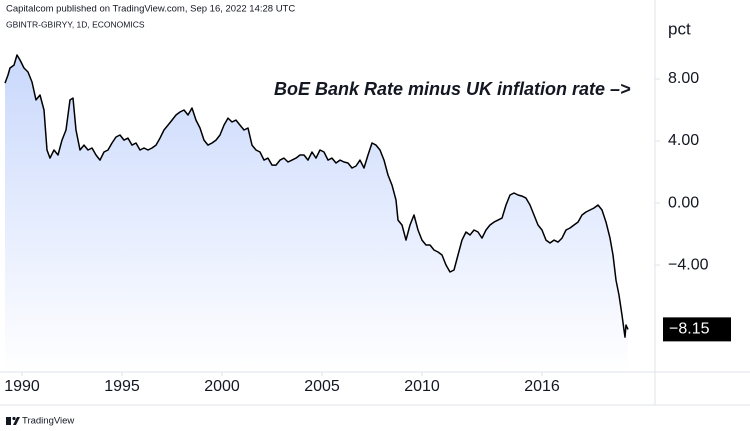 This screenshot has width=750, height=431. I want to click on x-tick-label: 1995, so click(122, 386).